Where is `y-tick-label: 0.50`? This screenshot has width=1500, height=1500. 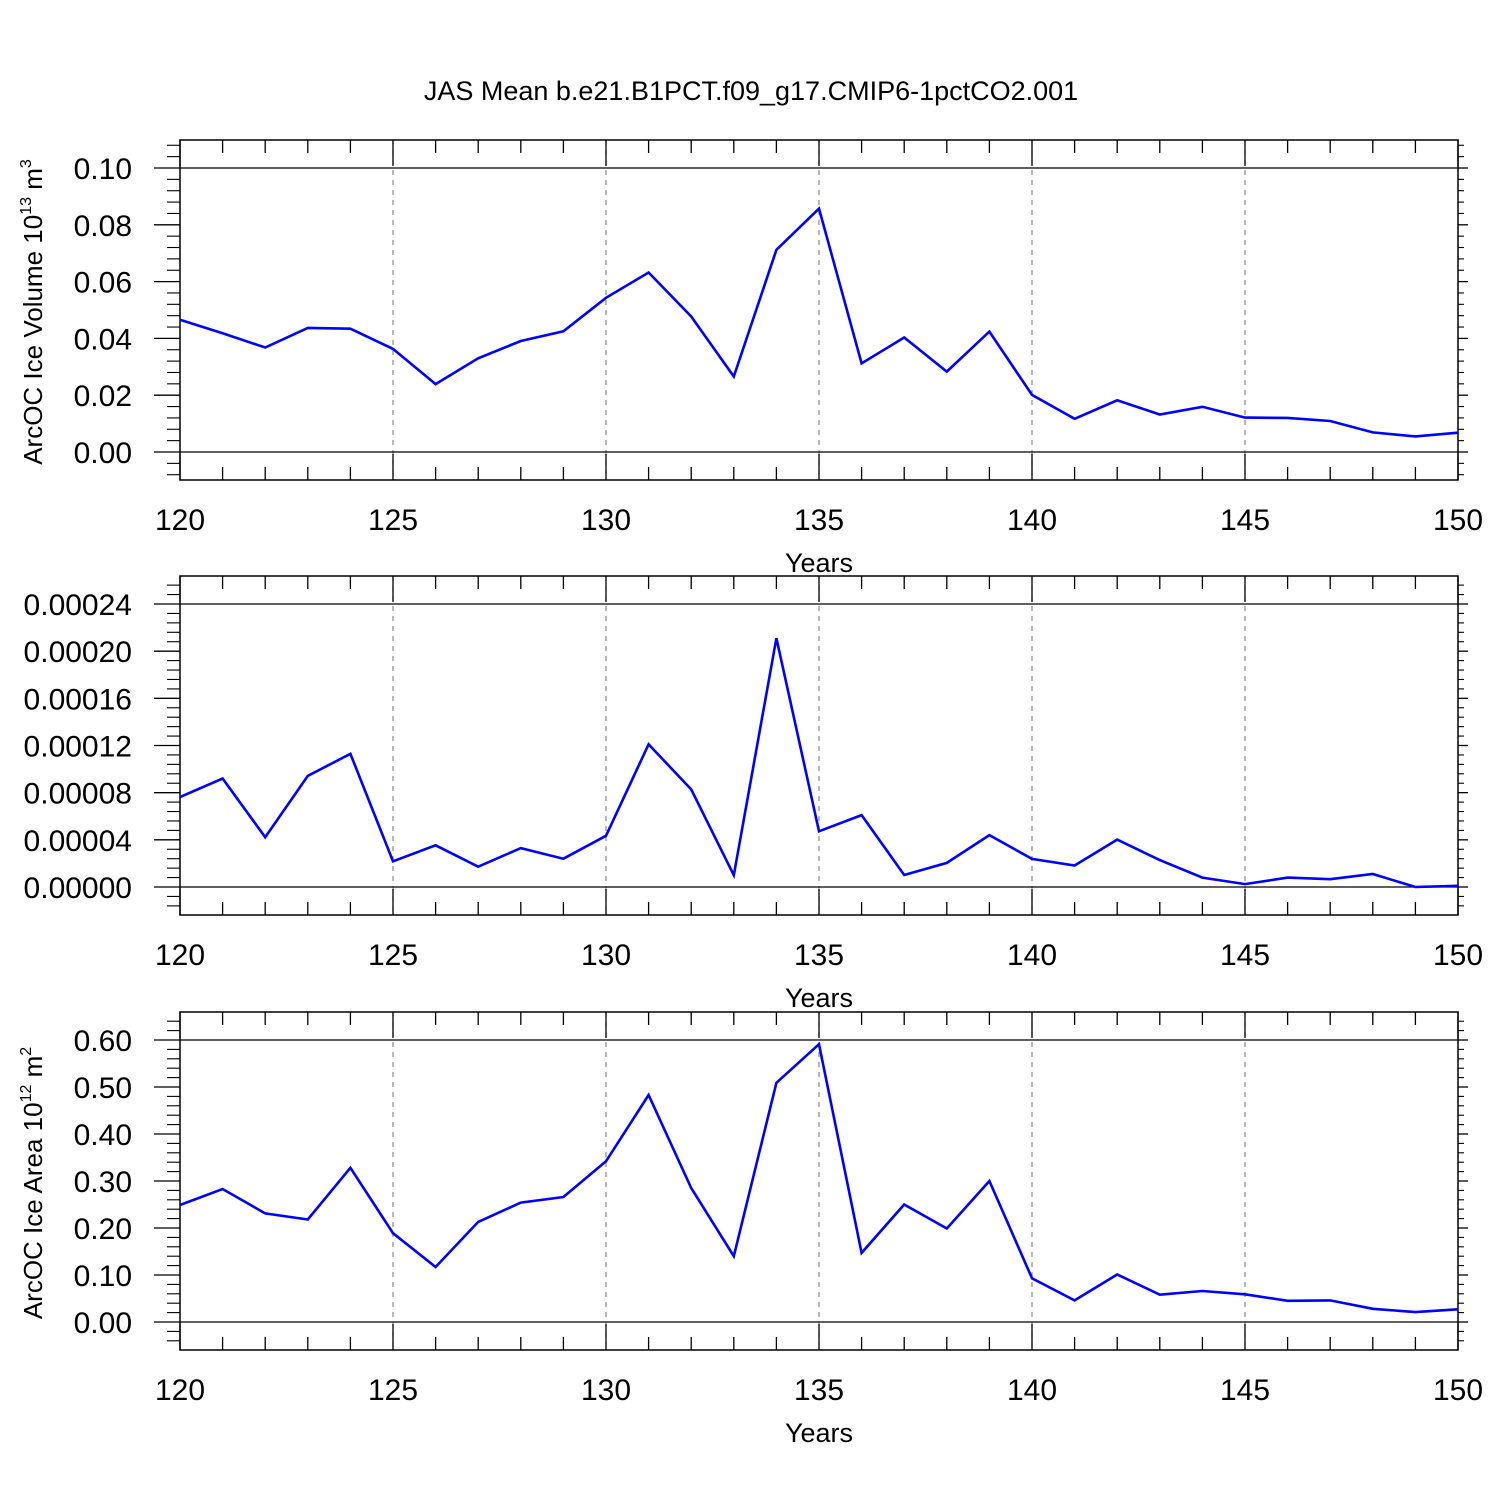 y-tick-label: 0.50 is located at coordinates (103, 1088).